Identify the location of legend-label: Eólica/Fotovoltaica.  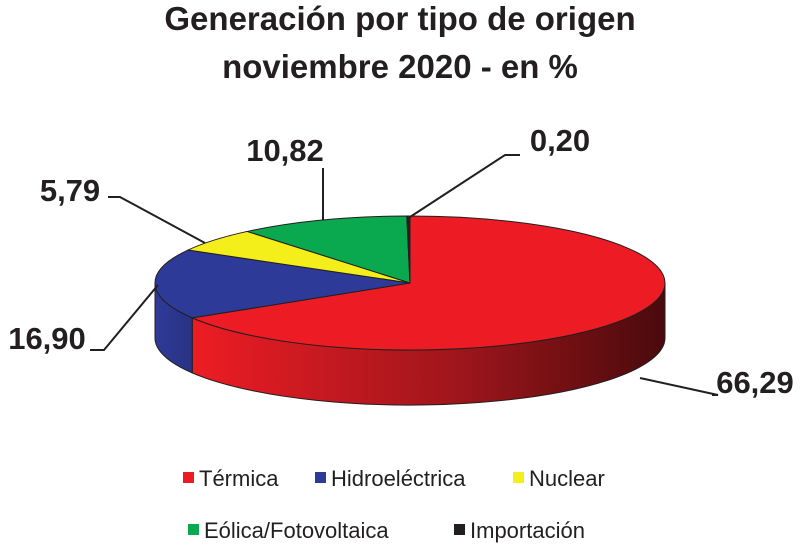
(296, 530).